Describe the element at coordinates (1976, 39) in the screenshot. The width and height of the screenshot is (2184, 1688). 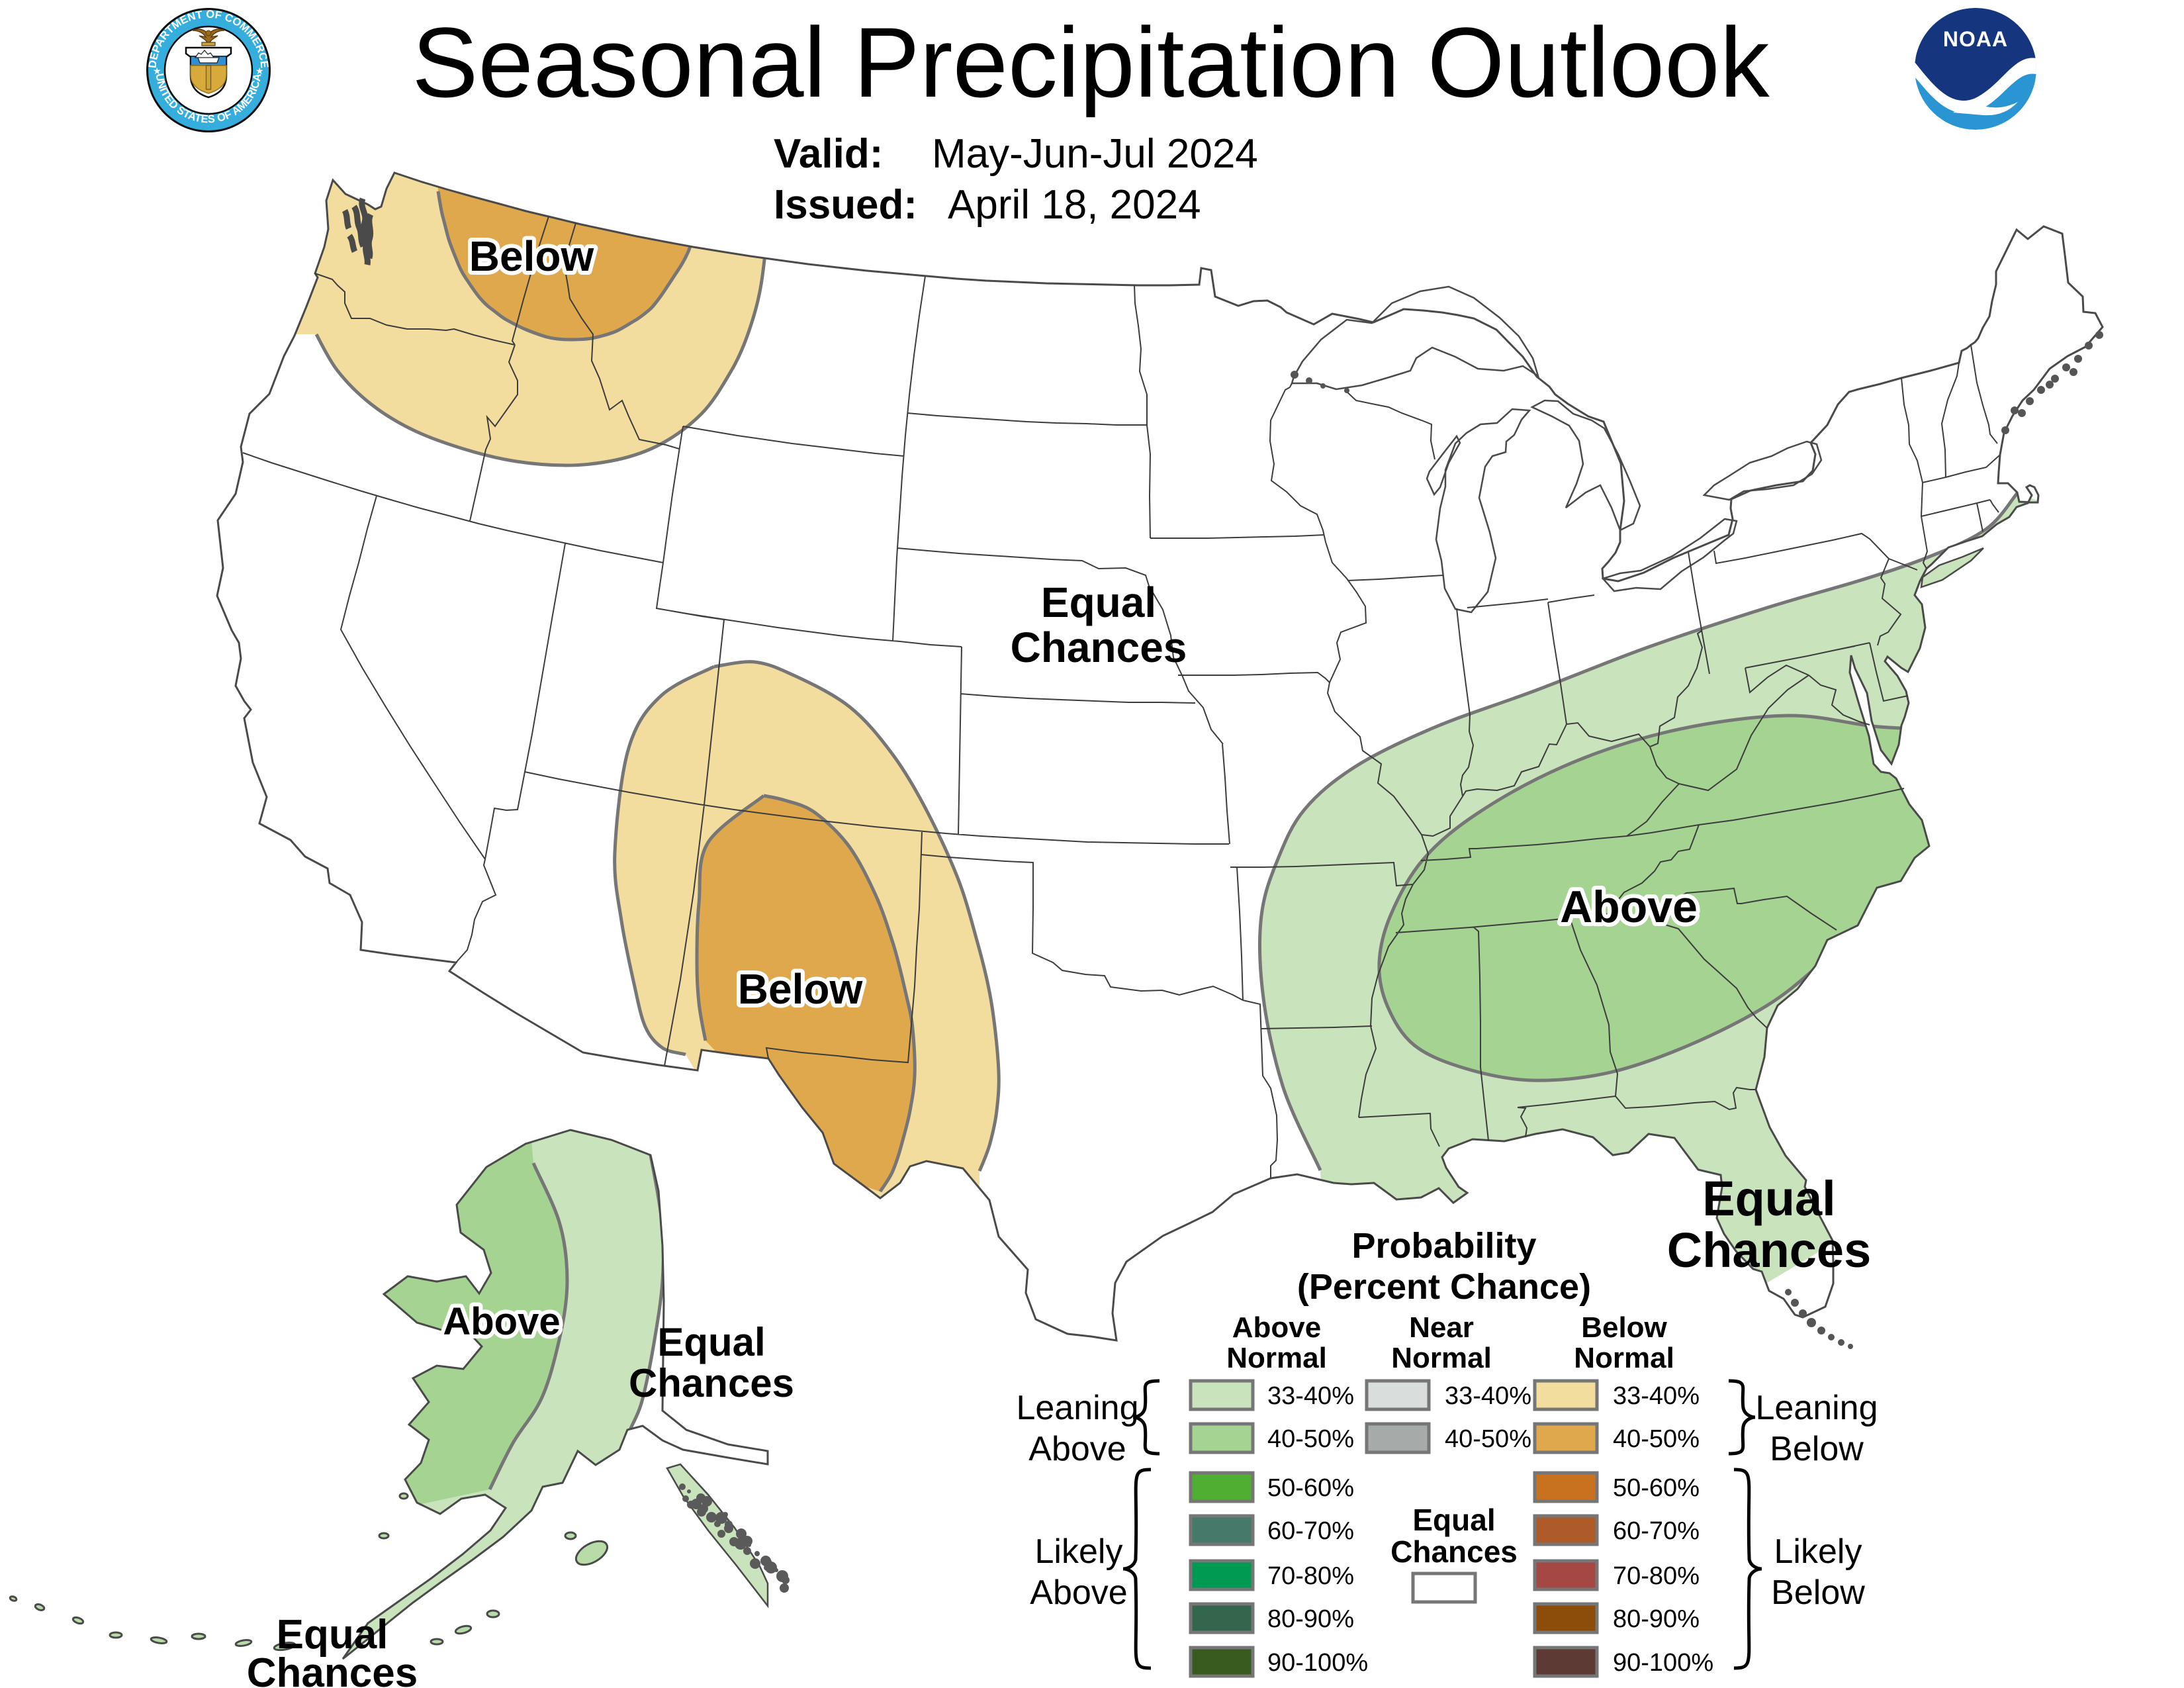
I see `svg-text: NOAA` at that location.